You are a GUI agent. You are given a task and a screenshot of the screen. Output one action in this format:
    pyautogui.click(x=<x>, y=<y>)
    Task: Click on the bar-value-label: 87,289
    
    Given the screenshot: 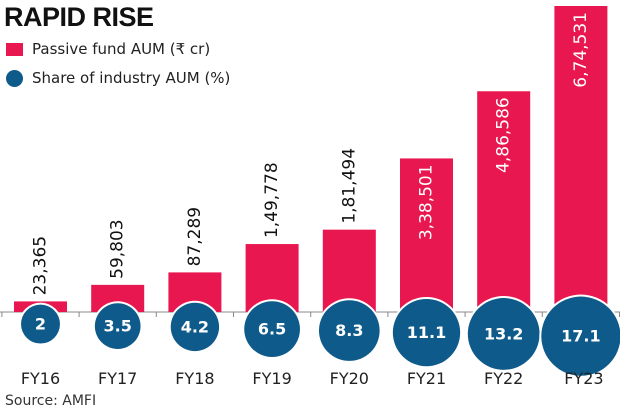 What is the action you would take?
    pyautogui.click(x=195, y=236)
    